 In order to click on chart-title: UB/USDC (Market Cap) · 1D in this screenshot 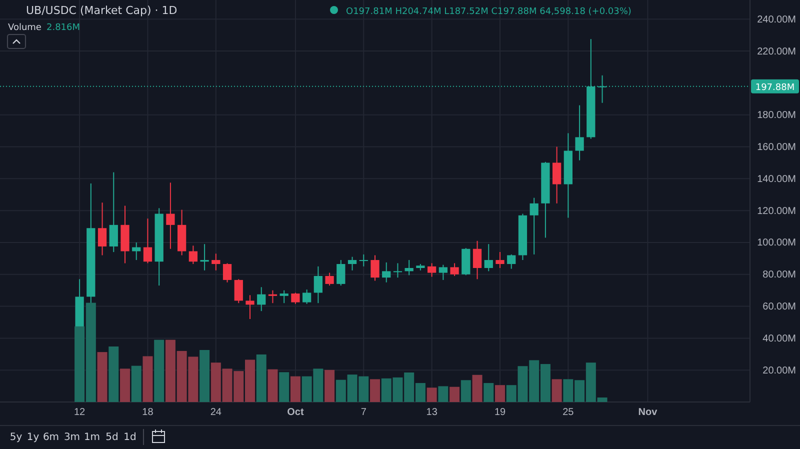, I will do `click(102, 10)`.